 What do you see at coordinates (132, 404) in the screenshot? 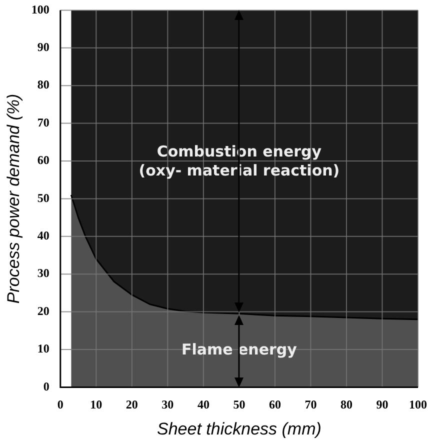
I see `x-tick-label: 20` at bounding box center [132, 404].